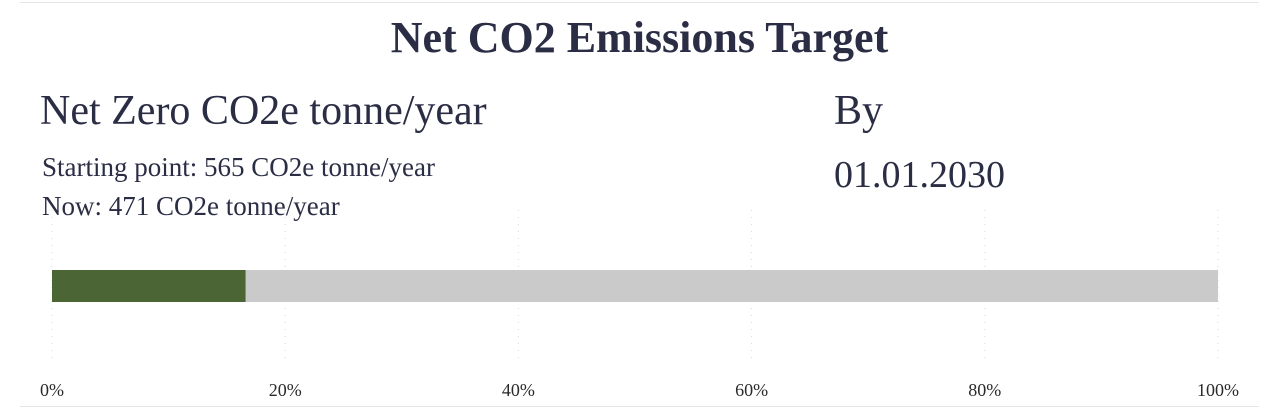 This screenshot has height=409, width=1279. What do you see at coordinates (263, 111) in the screenshot?
I see `target-label: Net Zero CO2e tonne/year` at bounding box center [263, 111].